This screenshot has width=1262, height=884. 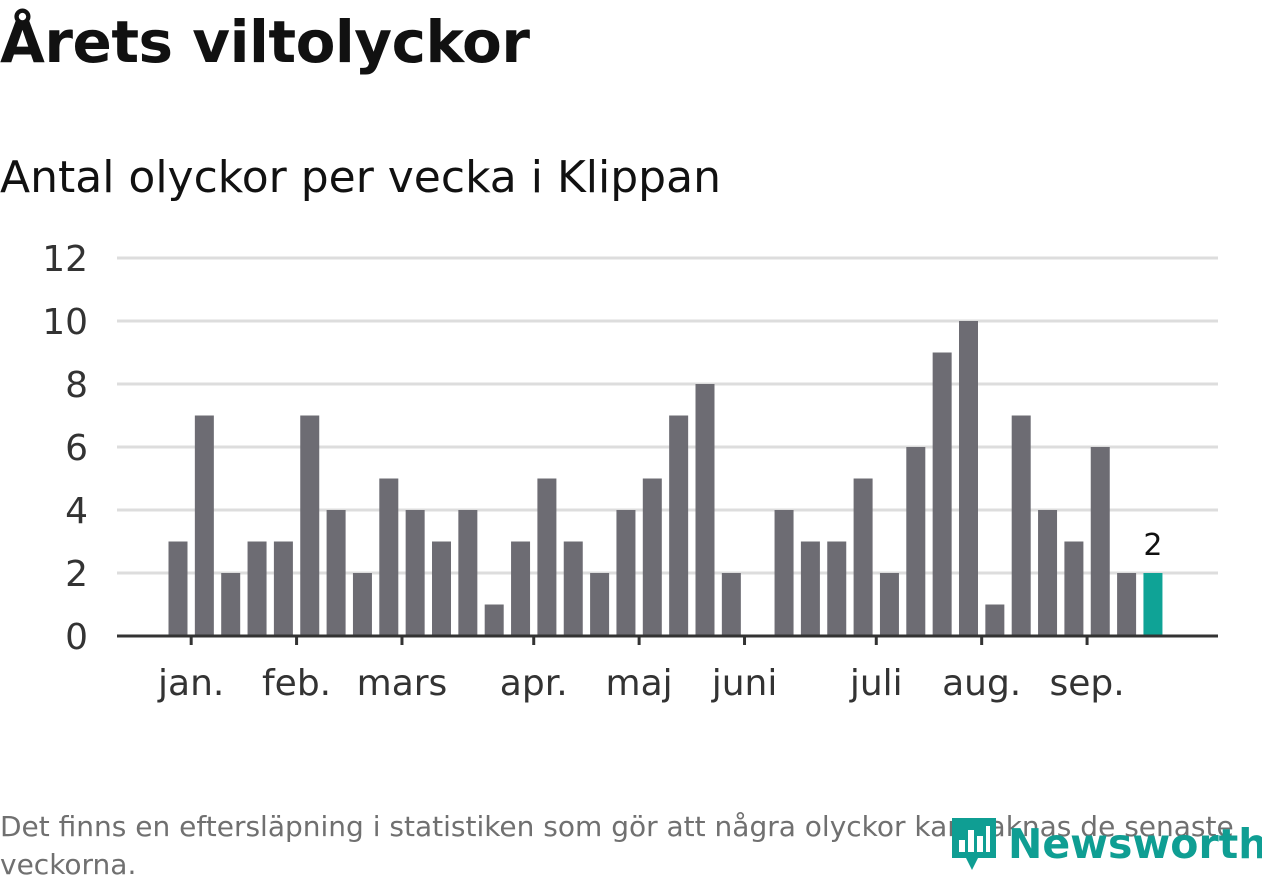 I want to click on newsworthy-logo: Newsworthy, so click(x=1105, y=844).